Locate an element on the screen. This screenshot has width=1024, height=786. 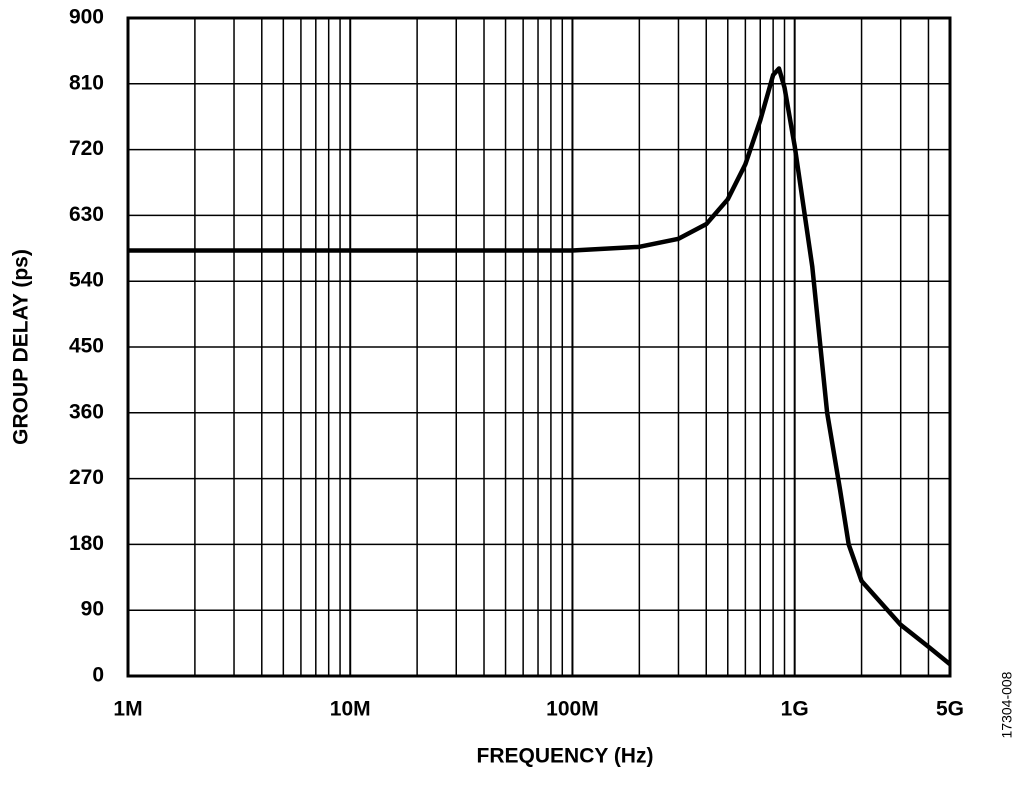
y-tick-label: 0 is located at coordinates (98, 675).